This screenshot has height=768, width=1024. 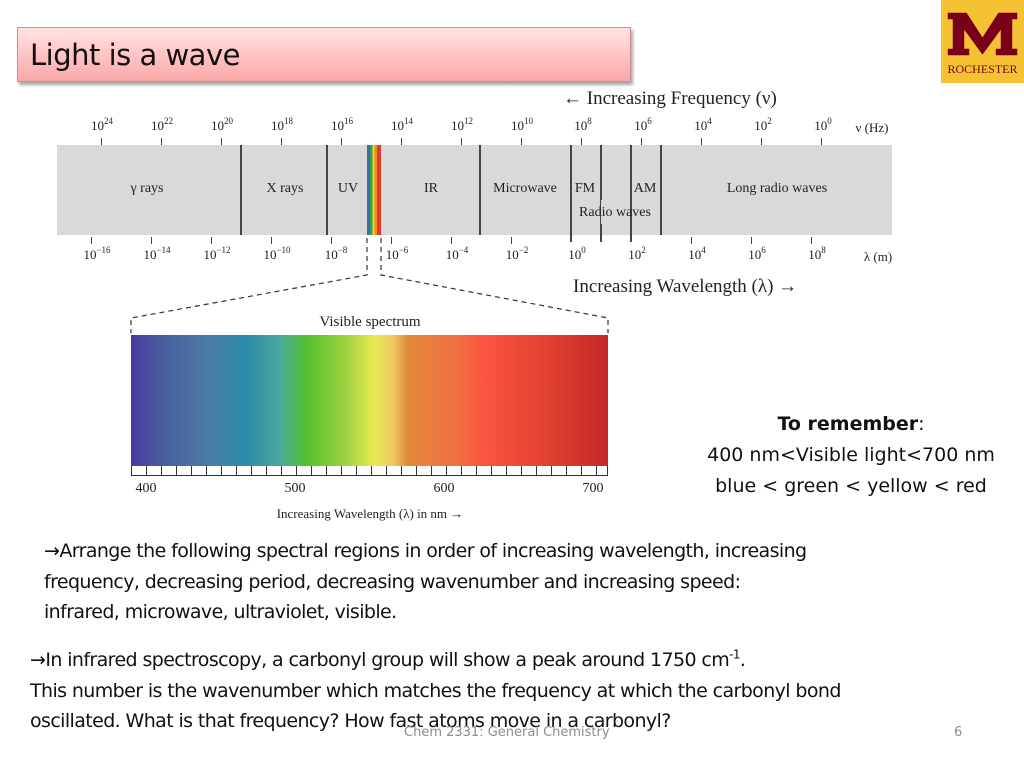 What do you see at coordinates (872, 127) in the screenshot?
I see `frequency-unit-label: ν (Hz)` at bounding box center [872, 127].